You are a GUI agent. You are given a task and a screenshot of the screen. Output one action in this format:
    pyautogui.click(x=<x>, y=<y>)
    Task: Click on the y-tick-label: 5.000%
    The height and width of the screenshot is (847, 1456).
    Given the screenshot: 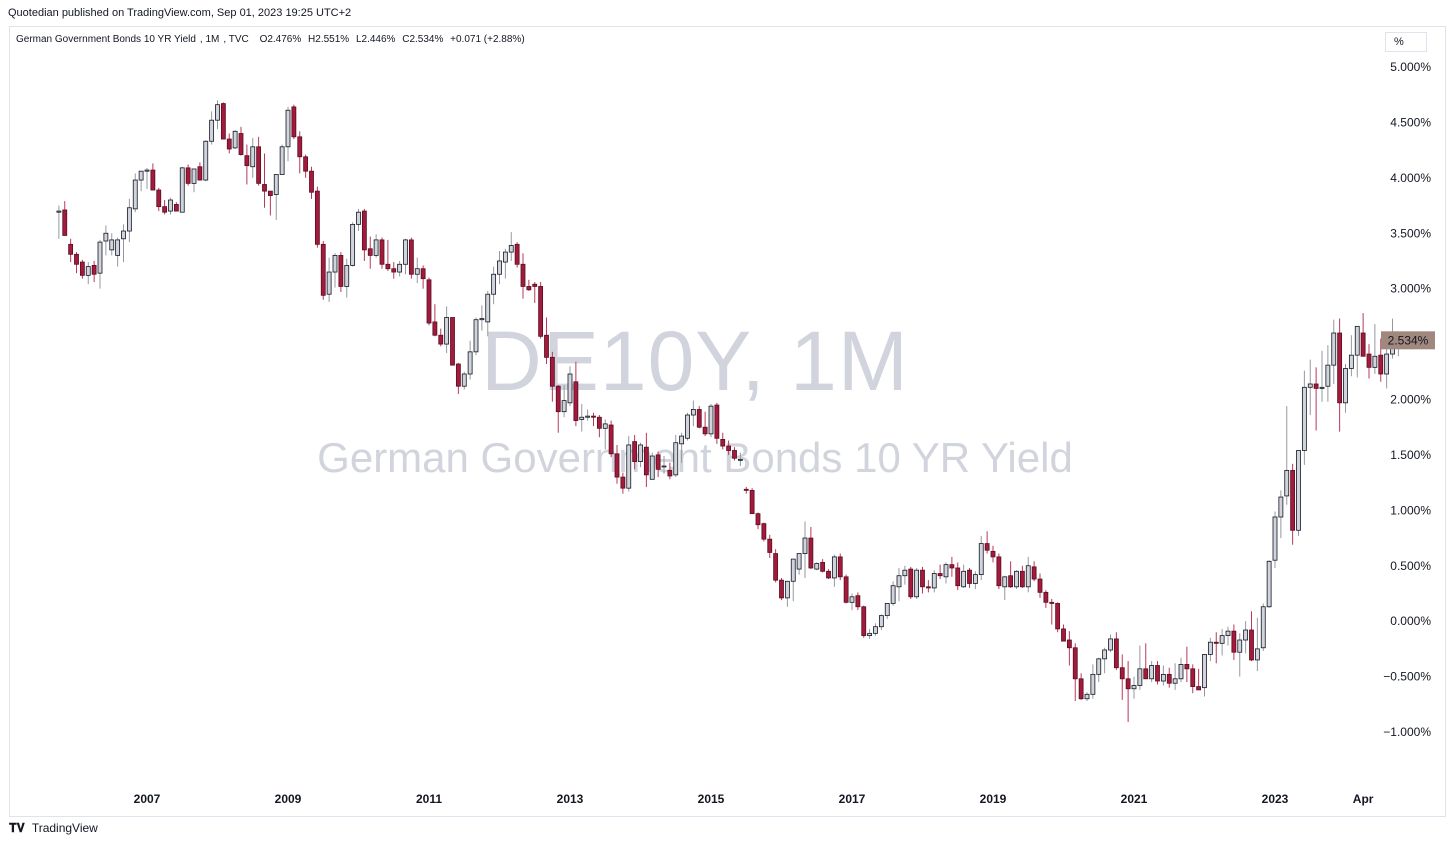 What is the action you would take?
    pyautogui.click(x=1410, y=67)
    